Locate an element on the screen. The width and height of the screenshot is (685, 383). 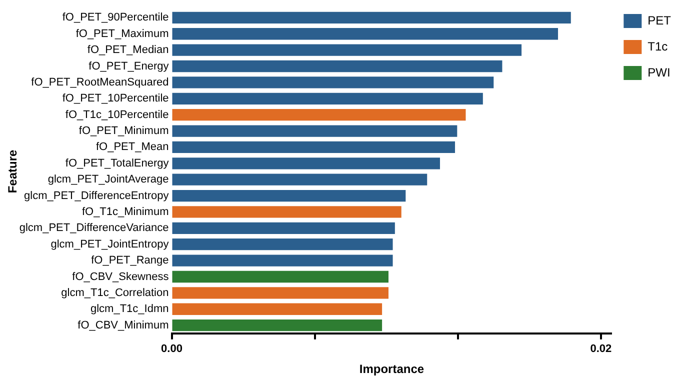
y-tick-label: glcm_PET_DifferenceEntropy is located at coordinates (97, 196).